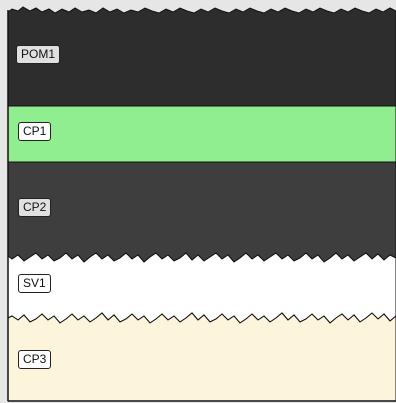  I want to click on layer-label-sv1: SV1, so click(34, 283).